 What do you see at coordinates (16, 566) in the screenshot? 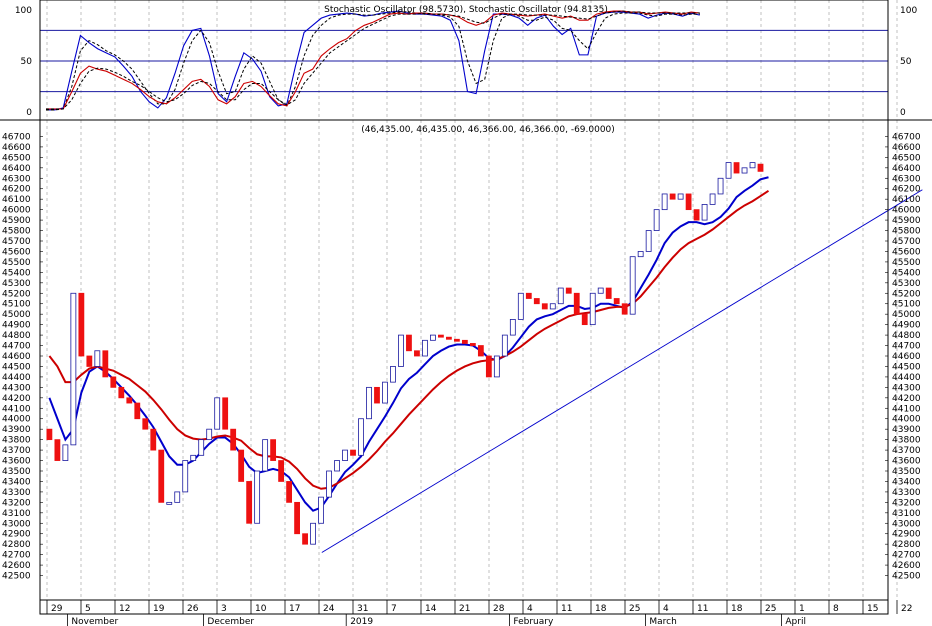
I see `price-y-tick-left: 42600` at bounding box center [16, 566].